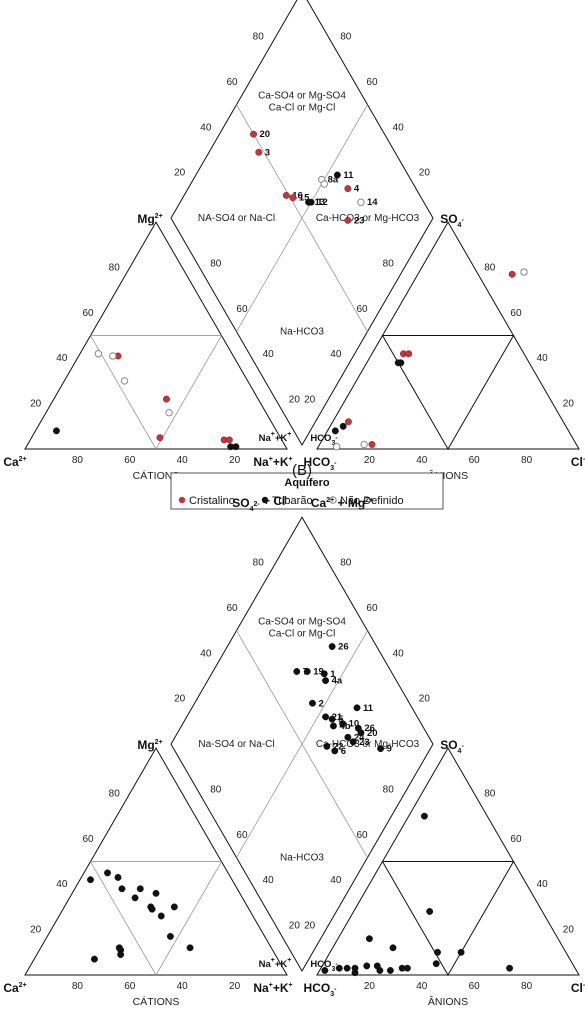 This screenshot has width=585, height=1012. Describe the element at coordinates (260, 503) in the screenshot. I see `axis-label-so4-cl: SO42- + Cl-` at that location.